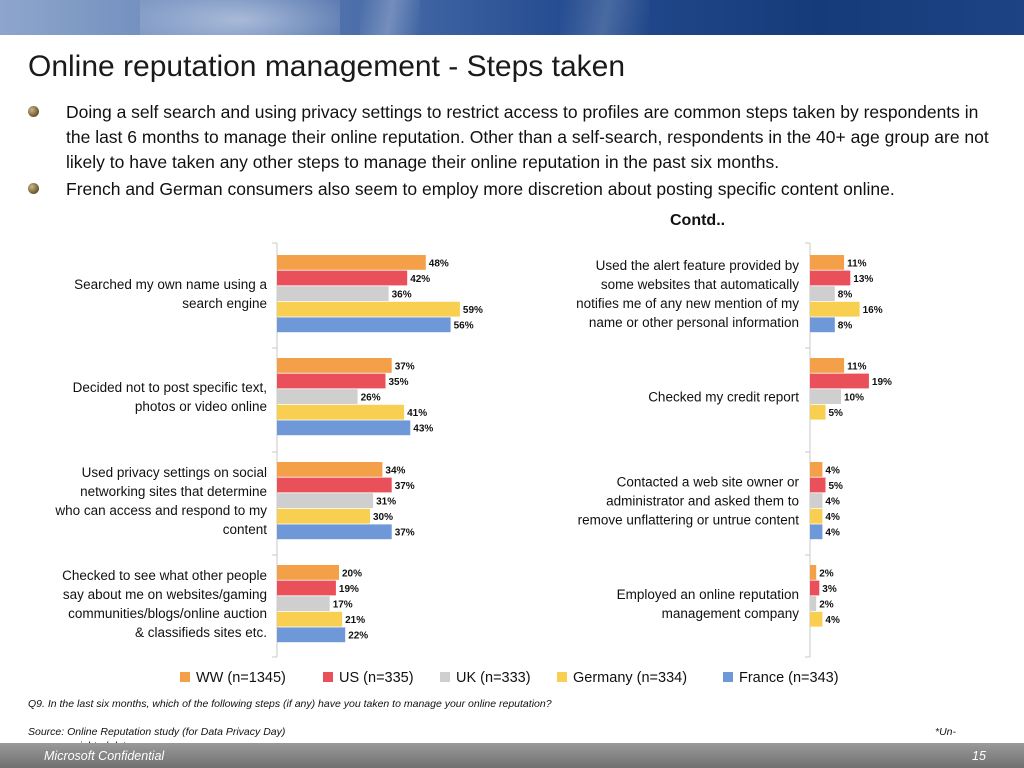  I want to click on data-label: 16%, so click(873, 310).